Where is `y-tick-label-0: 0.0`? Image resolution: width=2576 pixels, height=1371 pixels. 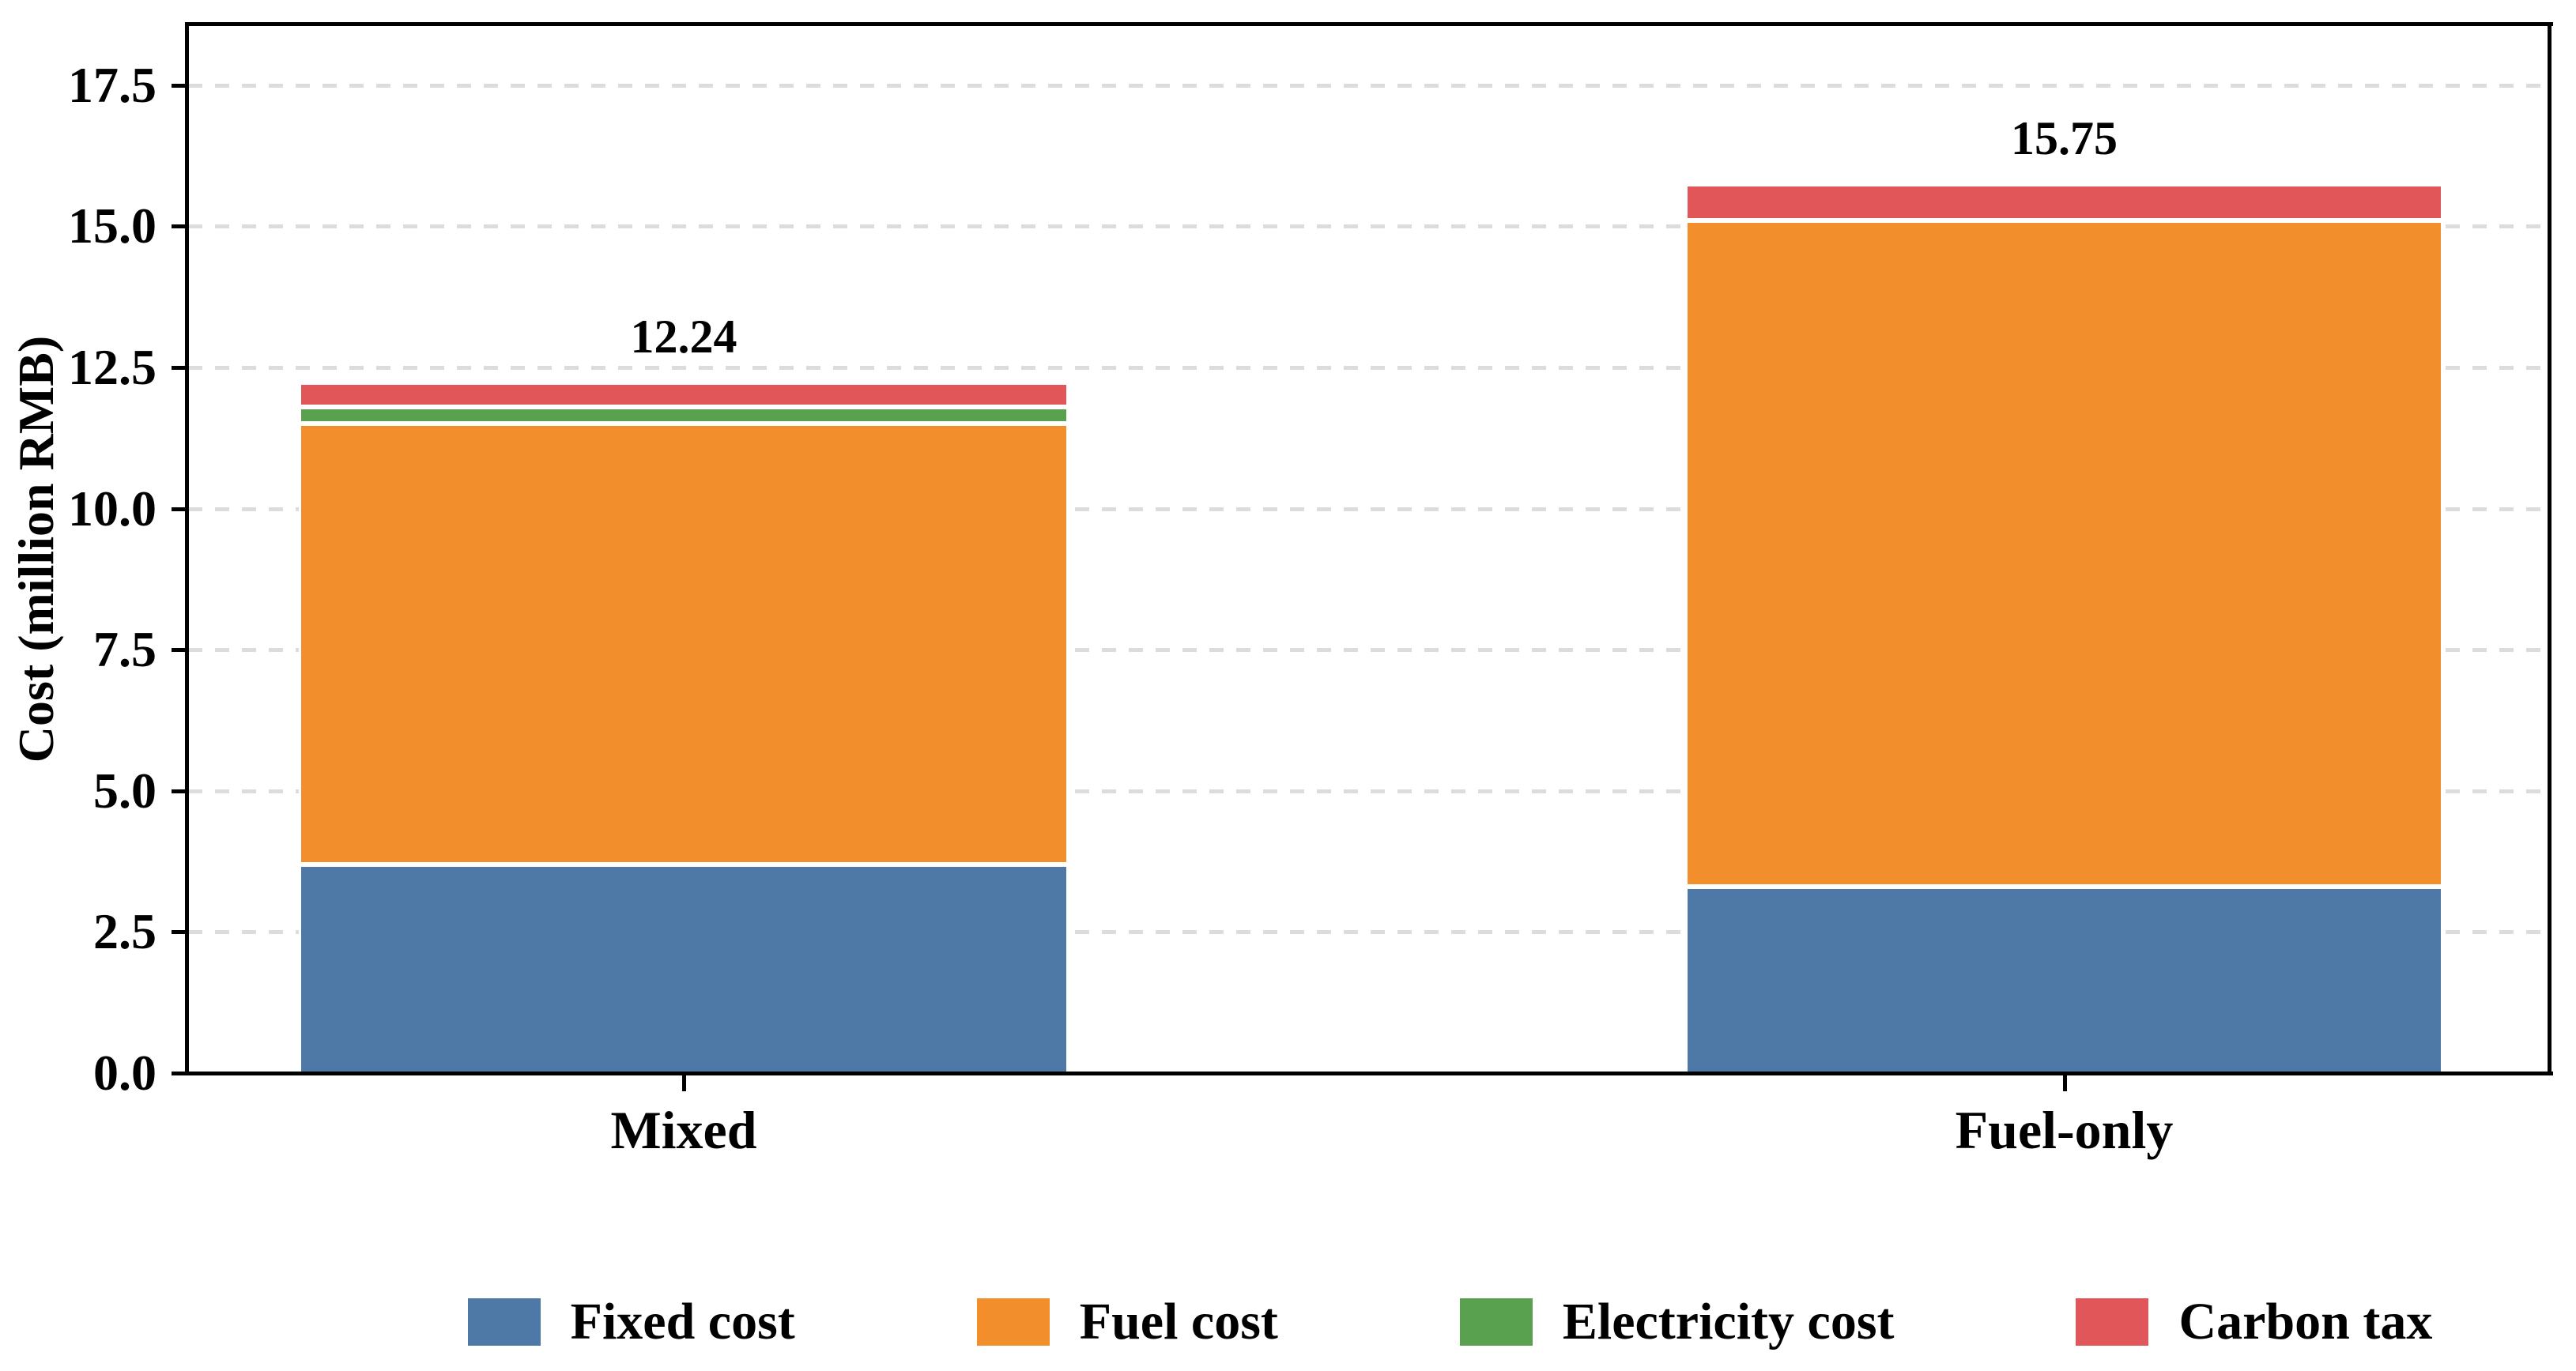
y-tick-label-0: 0.0 is located at coordinates (125, 1073).